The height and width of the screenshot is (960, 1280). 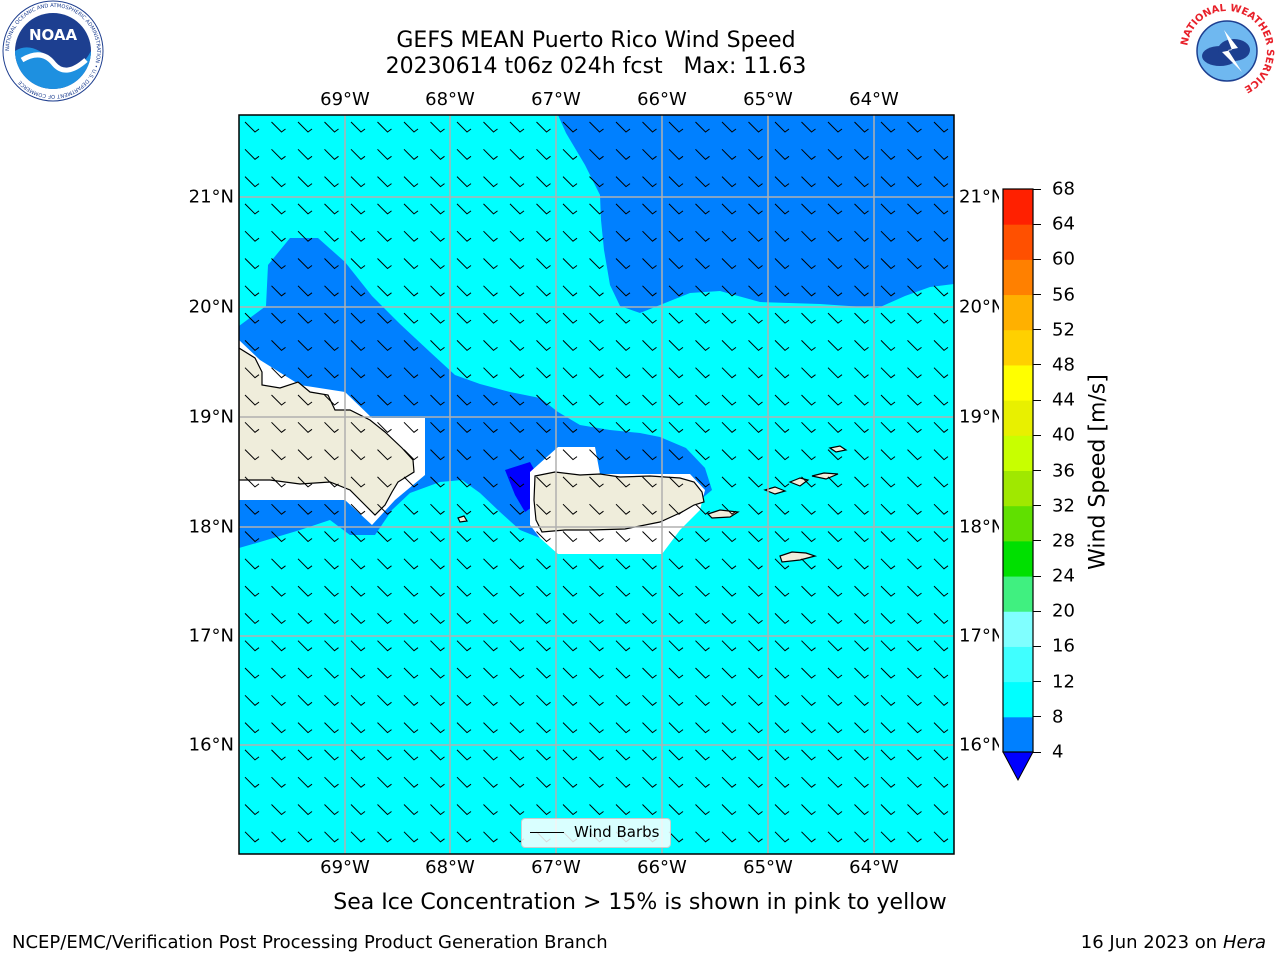 What do you see at coordinates (1063, 330) in the screenshot?
I see `colorbar-tick-label: 52` at bounding box center [1063, 330].